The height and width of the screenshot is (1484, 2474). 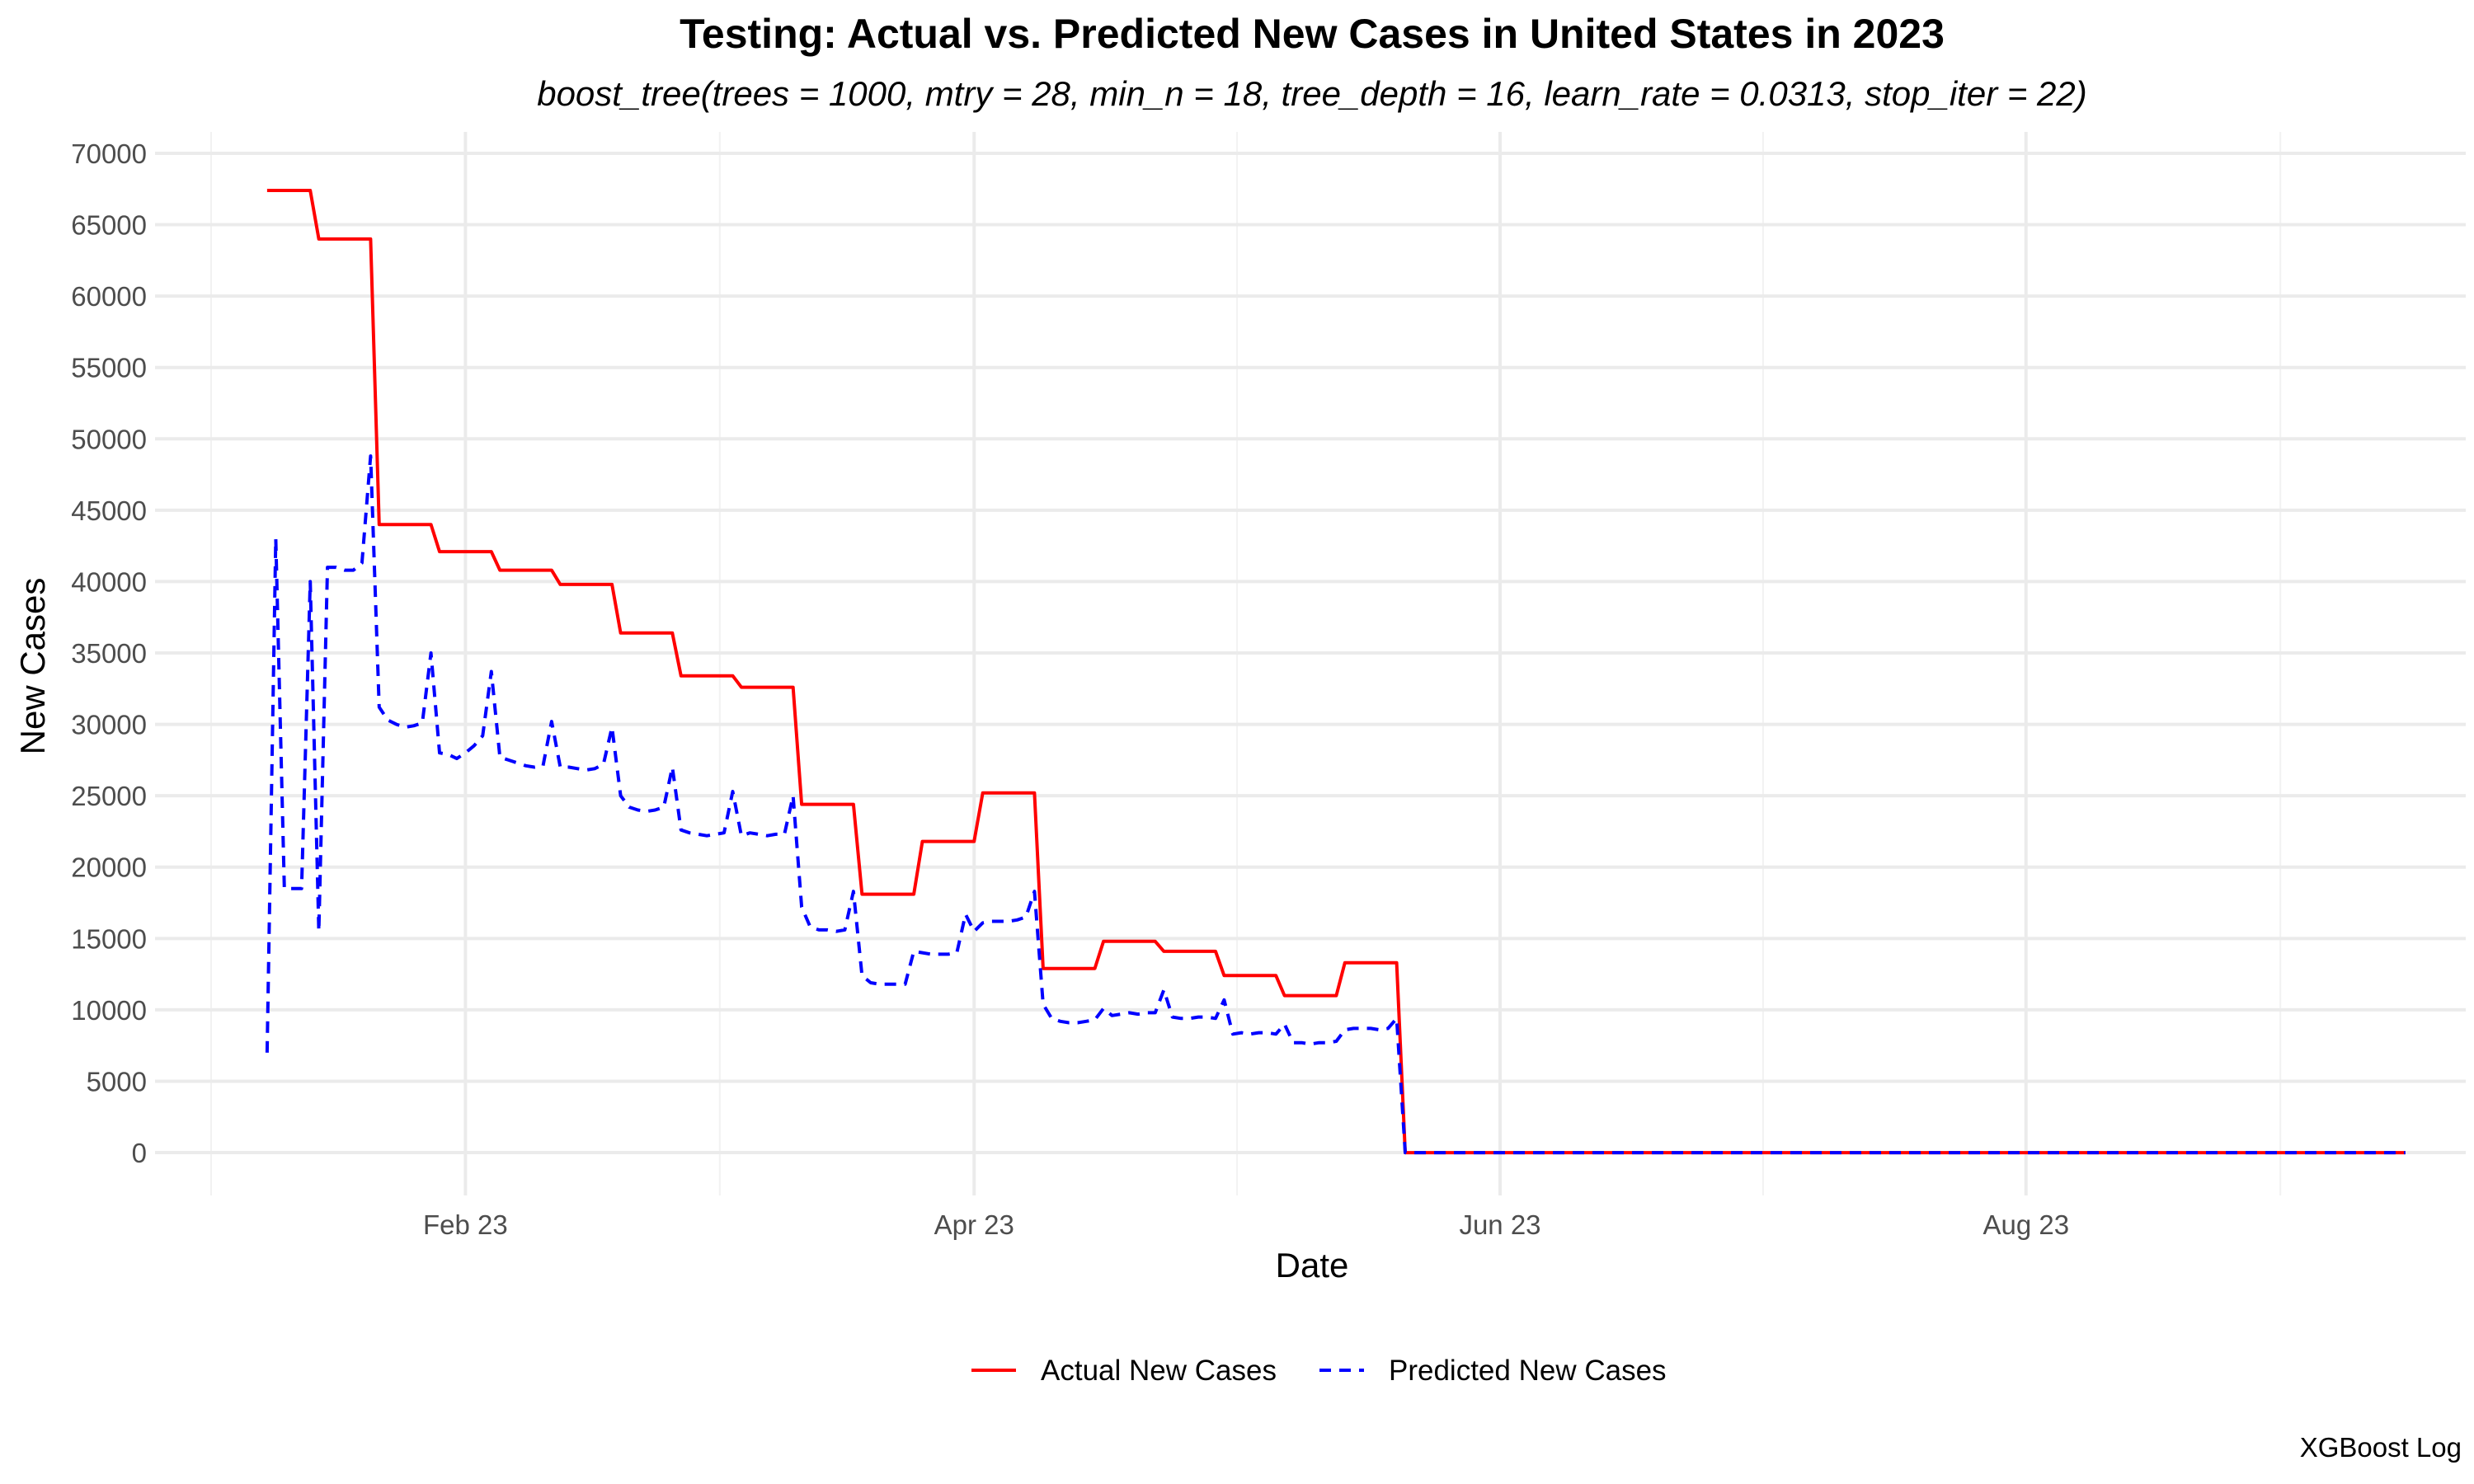 What do you see at coordinates (2025, 1224) in the screenshot?
I see `x-tick-label: Aug 23` at bounding box center [2025, 1224].